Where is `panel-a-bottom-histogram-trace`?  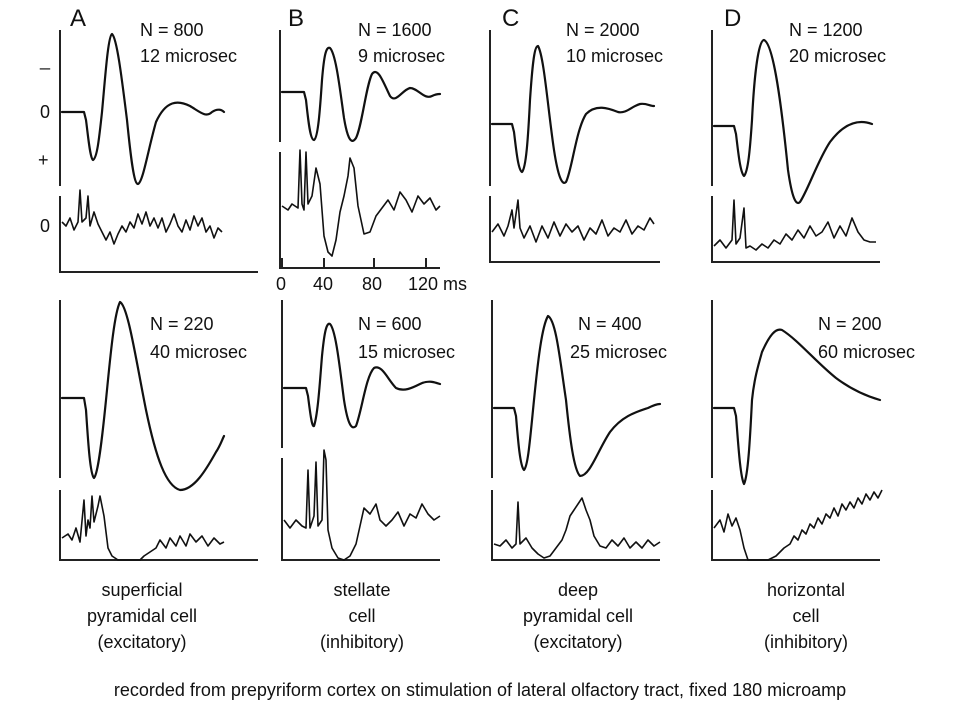
panel-a-bottom-histogram-trace is located at coordinates (143, 528).